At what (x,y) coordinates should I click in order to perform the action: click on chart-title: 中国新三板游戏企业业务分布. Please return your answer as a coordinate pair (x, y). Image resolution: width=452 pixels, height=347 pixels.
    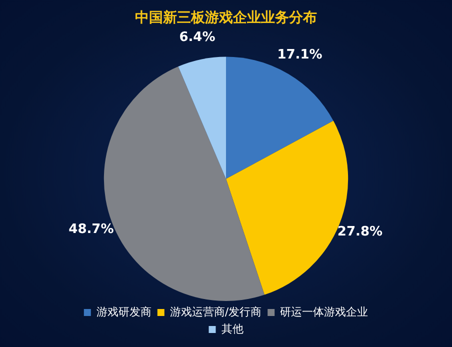
    Looking at the image, I should click on (226, 17).